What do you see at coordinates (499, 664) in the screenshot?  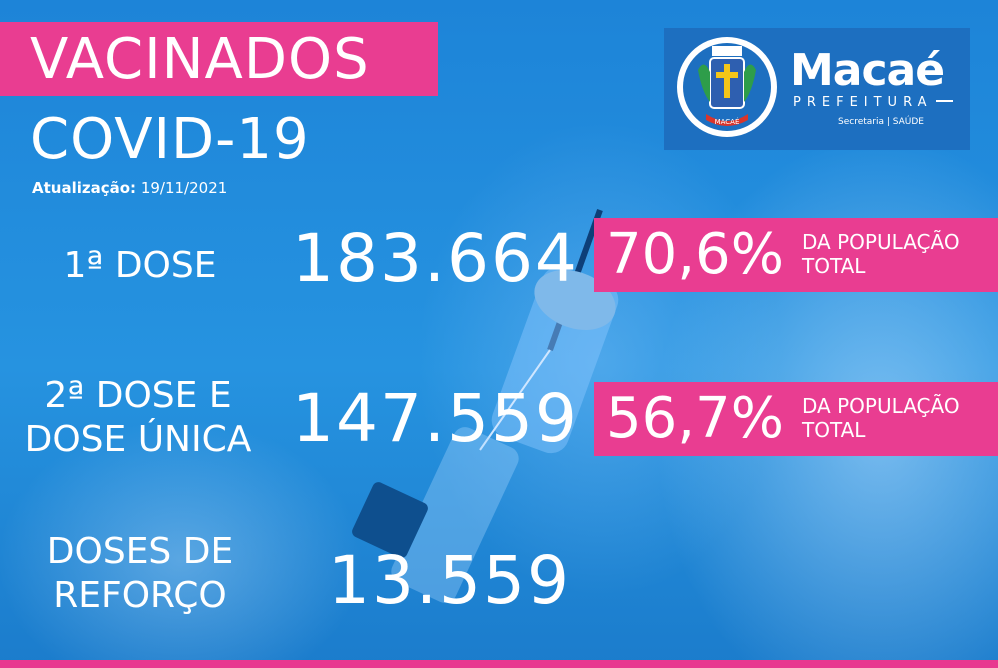 I see `bottom-accent-bar` at bounding box center [499, 664].